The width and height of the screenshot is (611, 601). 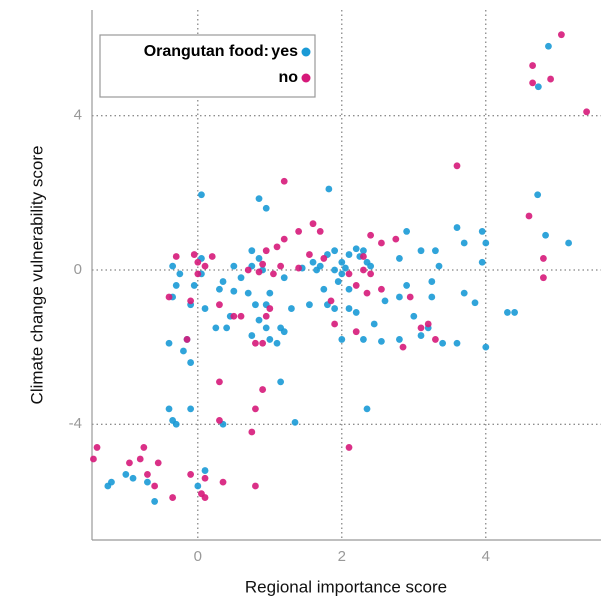 I want to click on legend-marker, so click(x=306, y=78).